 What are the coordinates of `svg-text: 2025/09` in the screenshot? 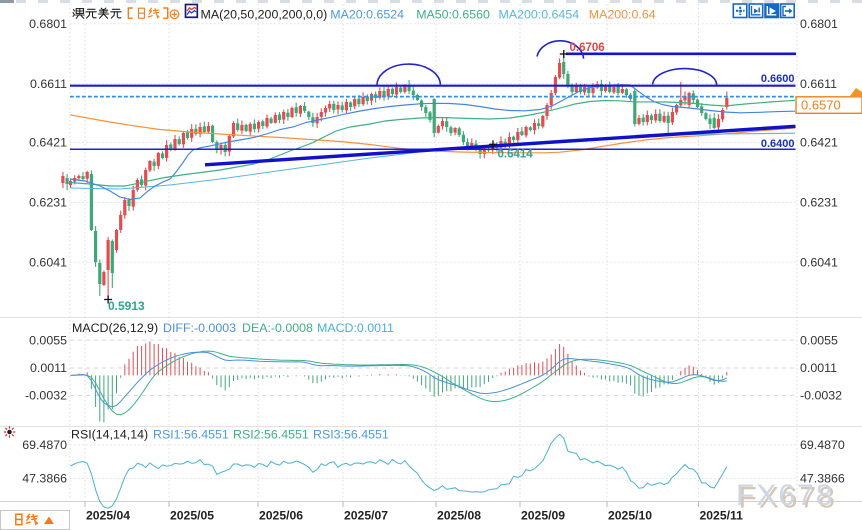 It's located at (543, 516).